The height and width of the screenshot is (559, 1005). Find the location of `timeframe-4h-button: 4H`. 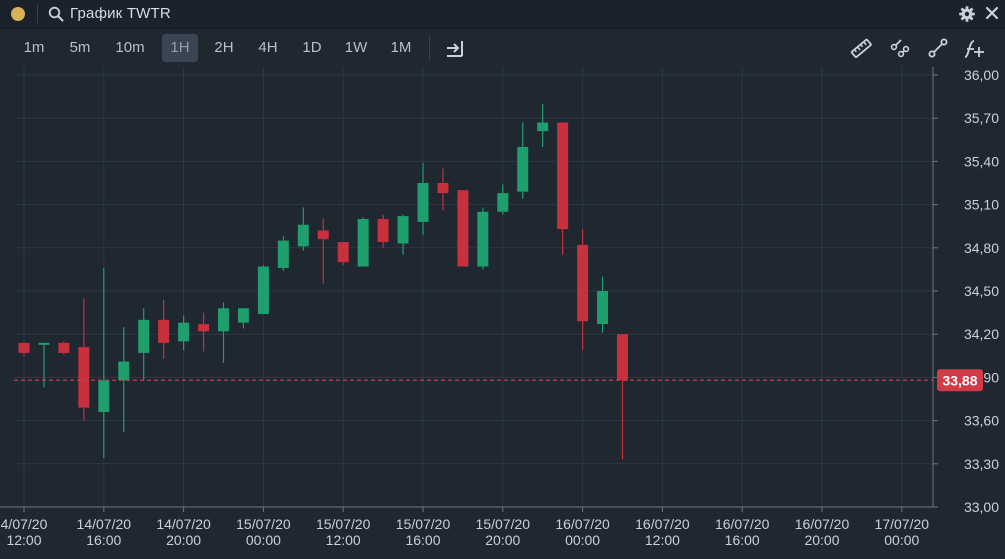

timeframe-4h-button: 4H is located at coordinates (268, 47).